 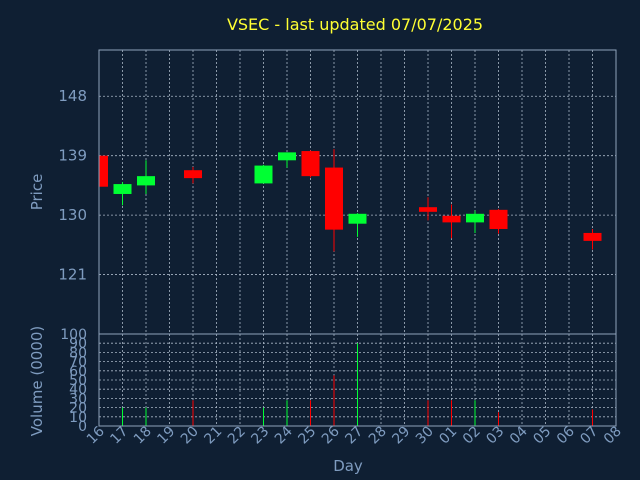 What do you see at coordinates (78, 399) in the screenshot?
I see `volume-tick-label: 30` at bounding box center [78, 399].